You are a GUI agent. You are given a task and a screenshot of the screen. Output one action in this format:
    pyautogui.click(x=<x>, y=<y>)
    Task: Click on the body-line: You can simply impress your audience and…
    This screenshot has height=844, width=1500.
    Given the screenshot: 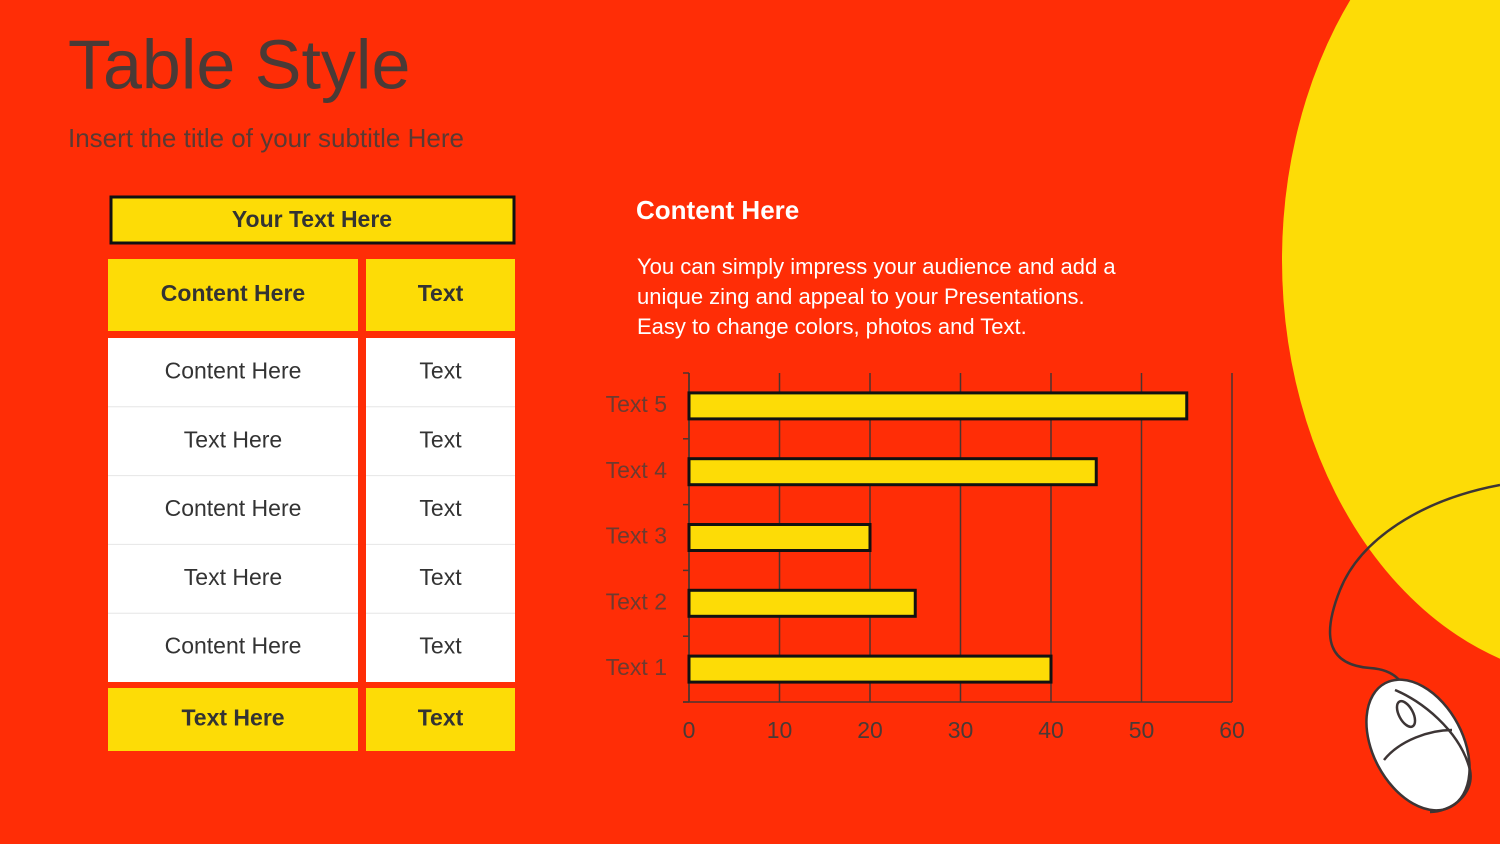 What is the action you would take?
    pyautogui.click(x=876, y=266)
    